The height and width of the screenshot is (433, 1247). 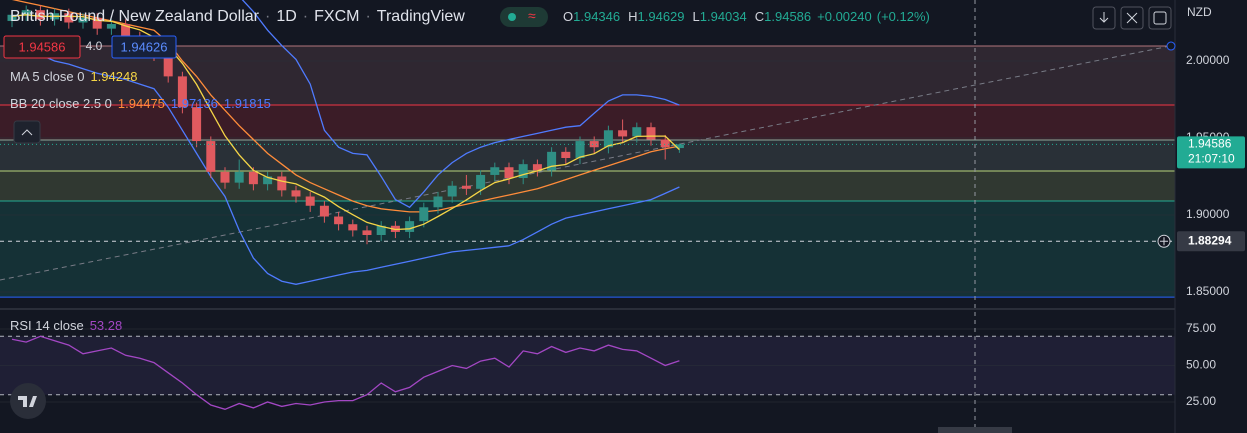 I want to click on logo-background, so click(x=28, y=401).